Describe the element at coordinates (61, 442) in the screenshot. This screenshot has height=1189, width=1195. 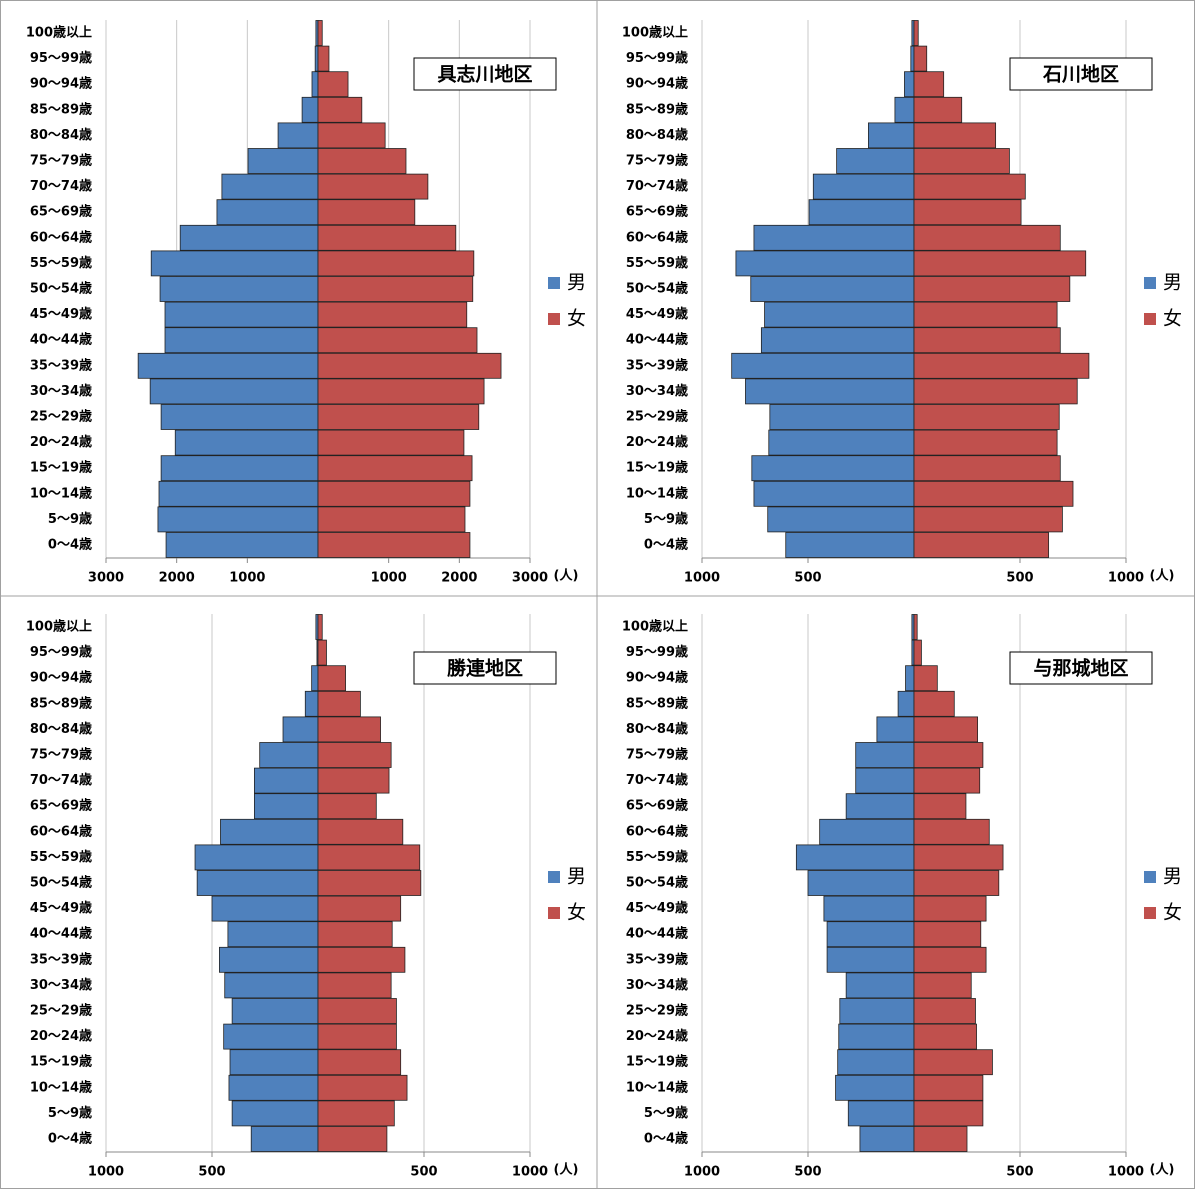
I see `y-tick-label: 20～24歳` at that location.